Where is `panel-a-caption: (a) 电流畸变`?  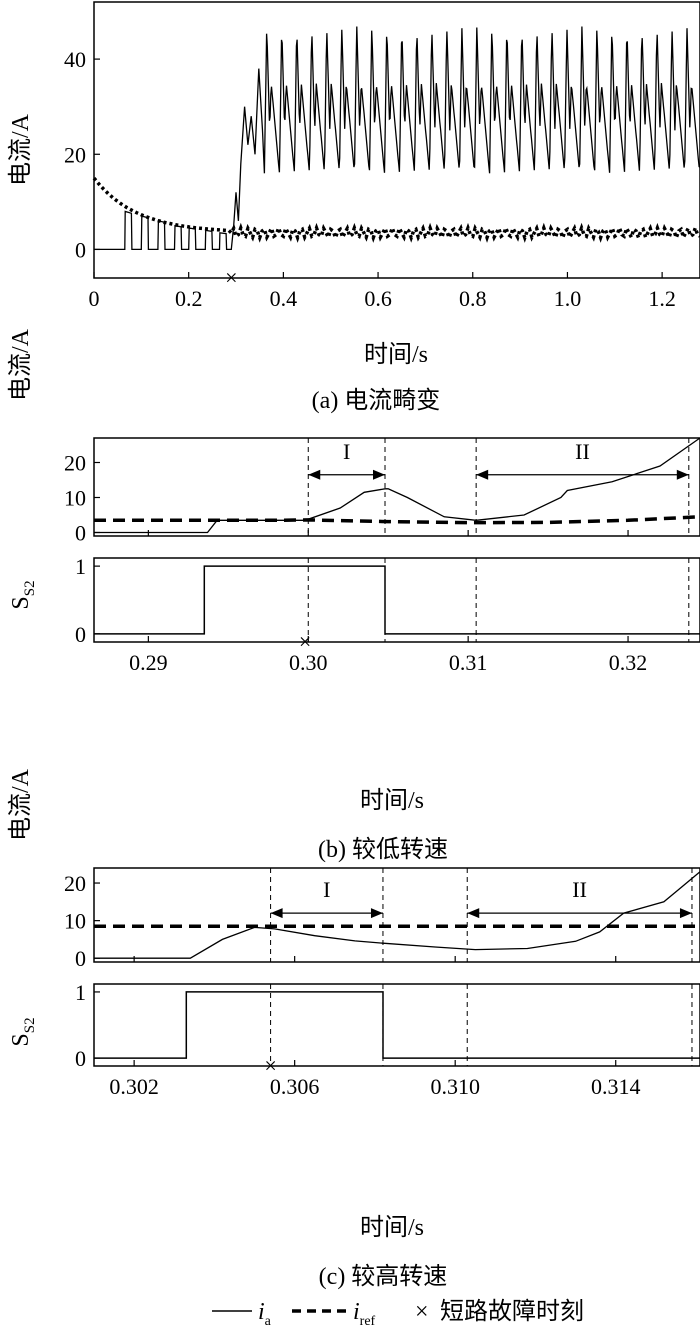
panel-a-caption: (a) 电流畸变 is located at coordinates (376, 400).